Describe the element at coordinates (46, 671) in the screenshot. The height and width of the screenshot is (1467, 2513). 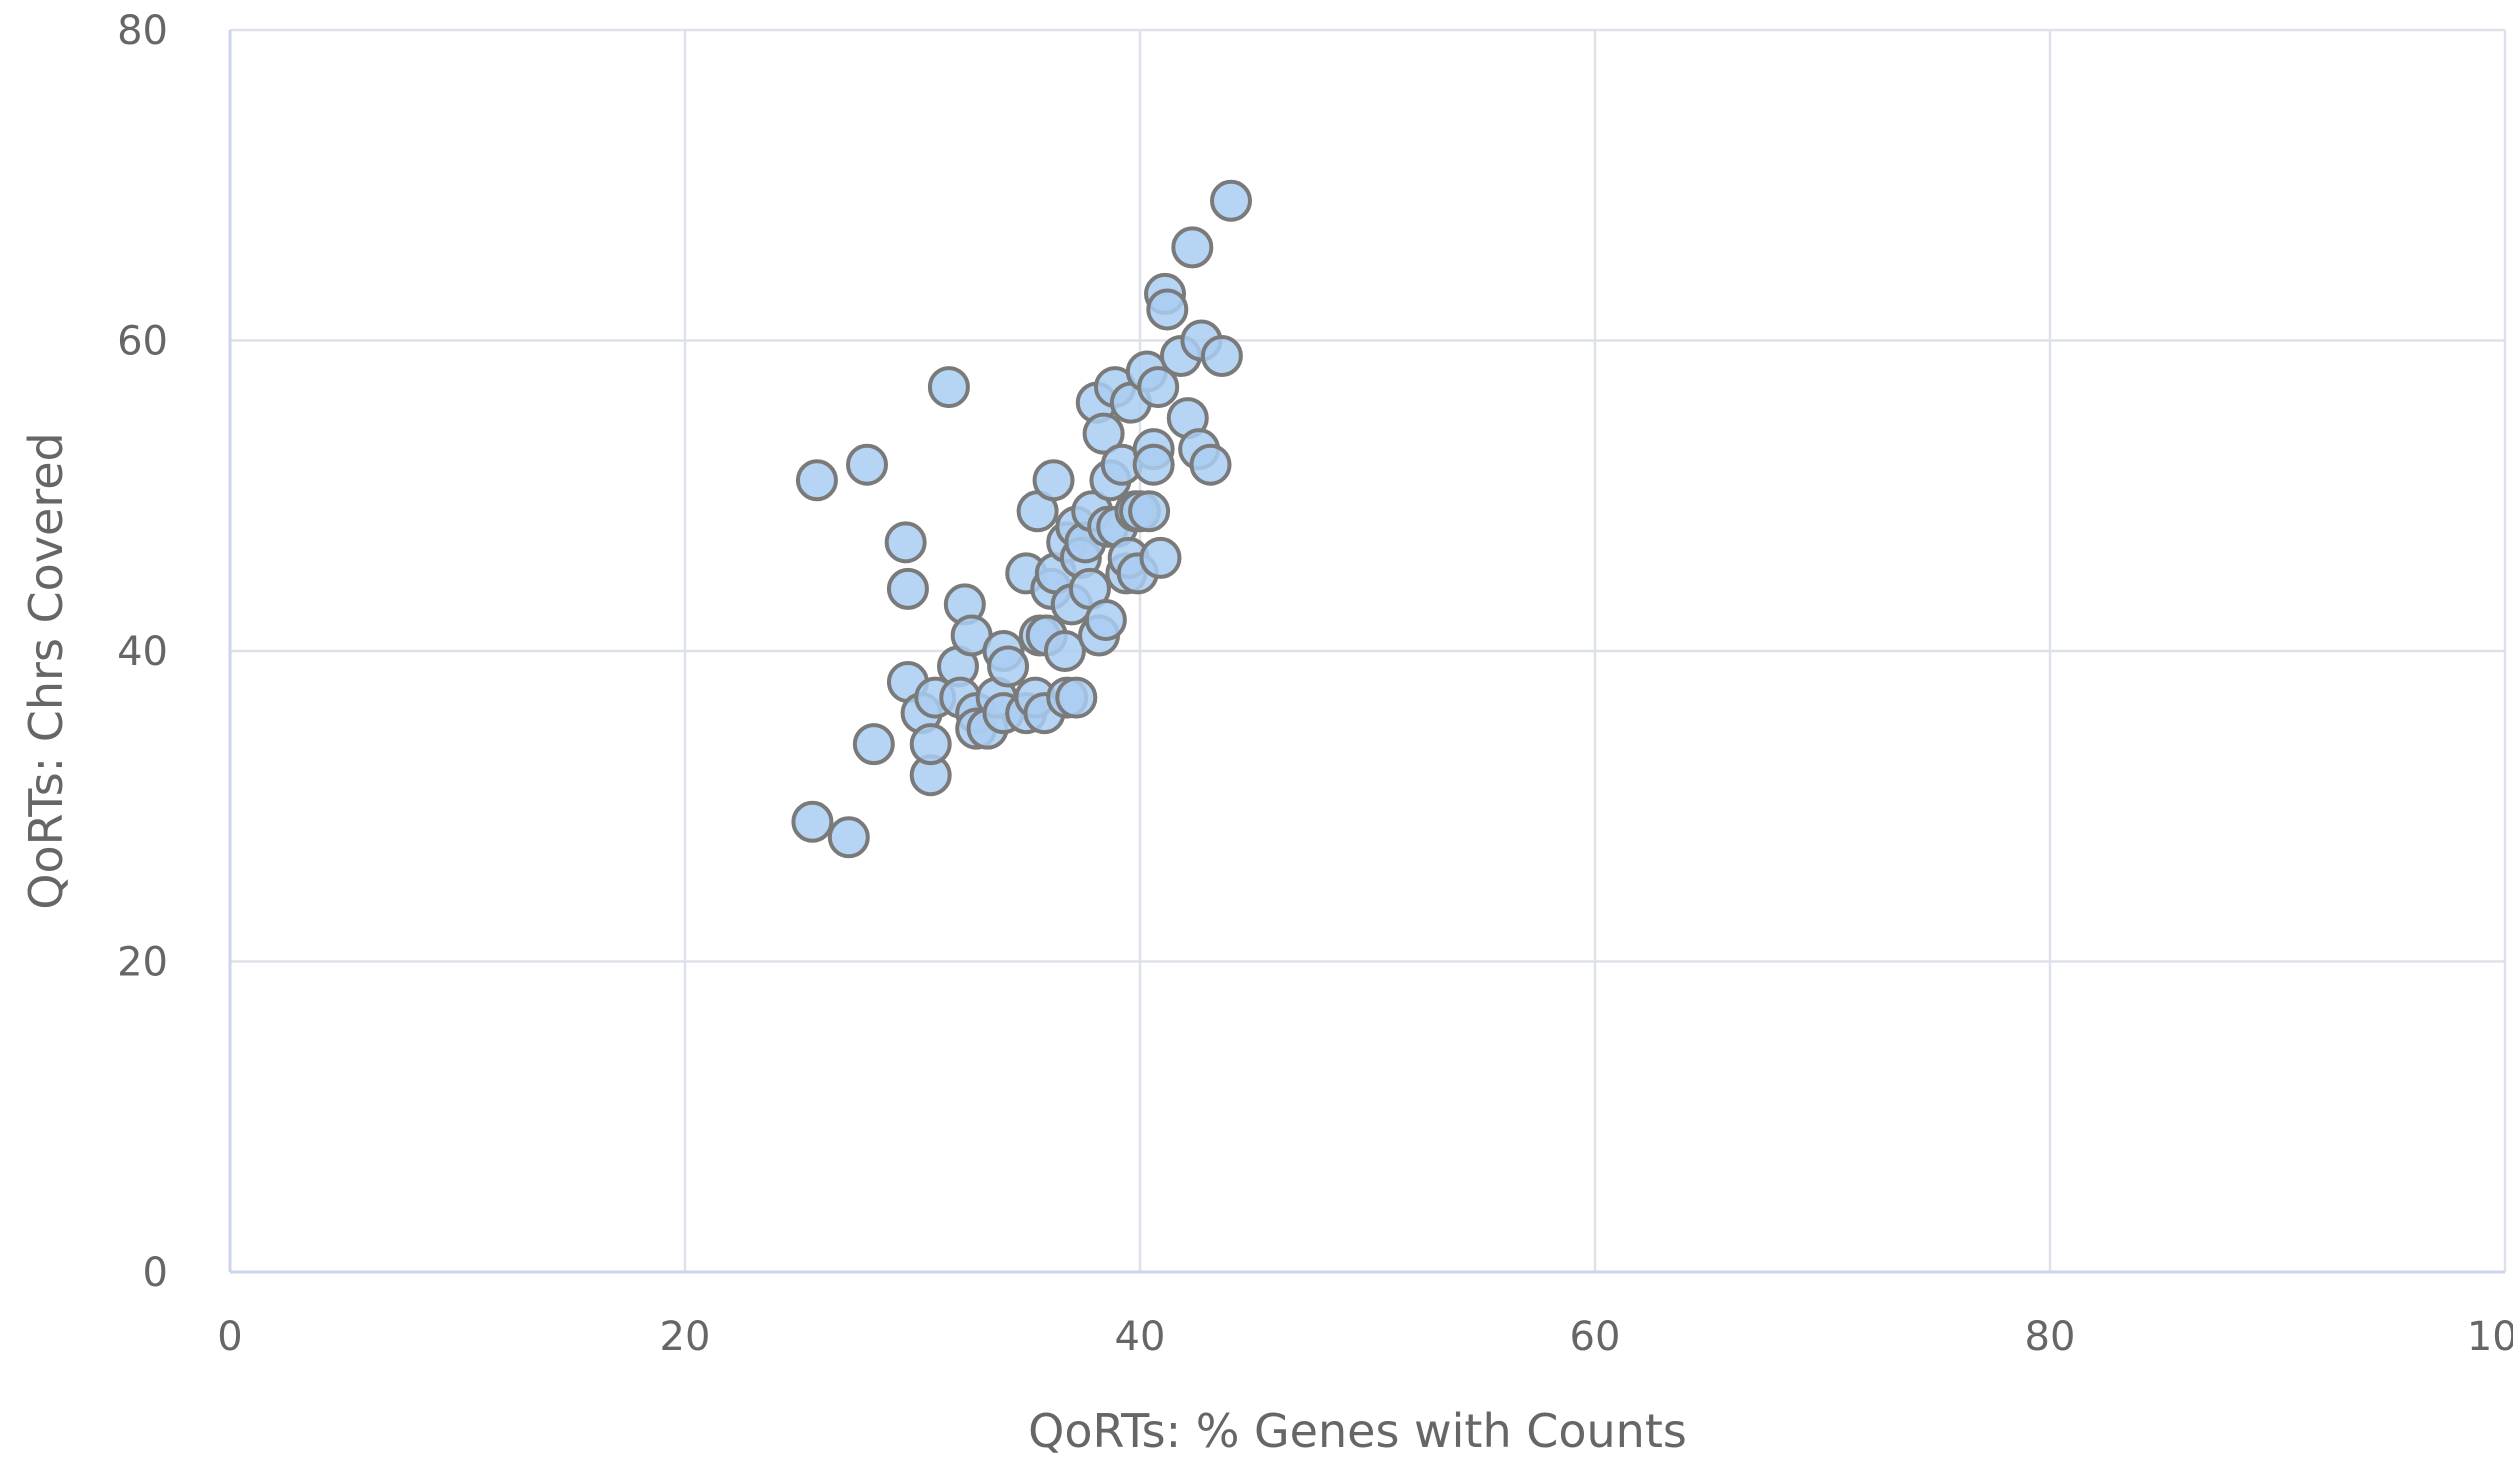
I see `y-axis-title: QoRTs: Chrs Covered` at that location.